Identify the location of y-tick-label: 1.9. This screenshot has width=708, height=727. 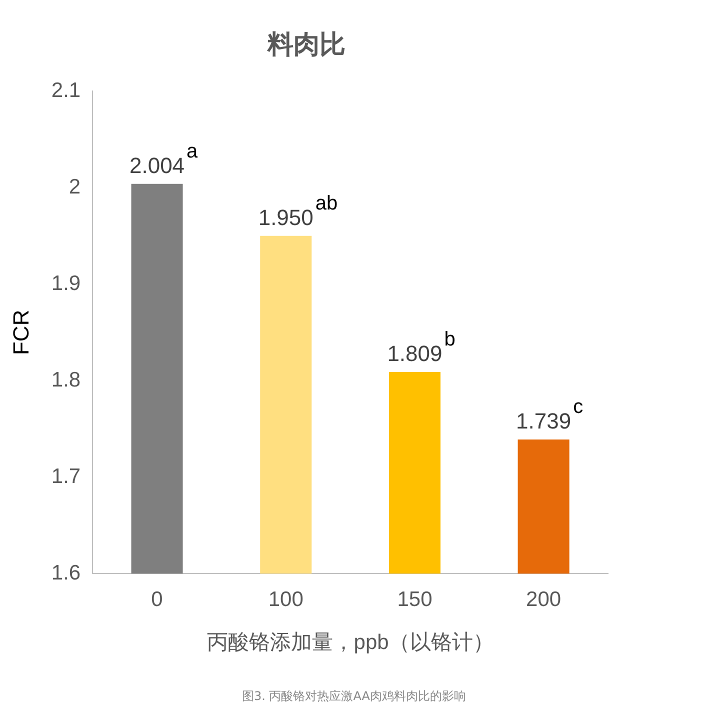
(66, 283).